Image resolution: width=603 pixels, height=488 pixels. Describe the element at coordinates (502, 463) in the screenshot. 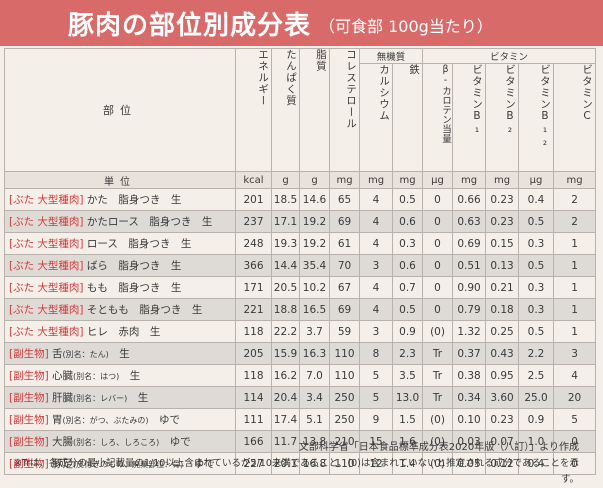

I see `value-cell: 0.12` at that location.